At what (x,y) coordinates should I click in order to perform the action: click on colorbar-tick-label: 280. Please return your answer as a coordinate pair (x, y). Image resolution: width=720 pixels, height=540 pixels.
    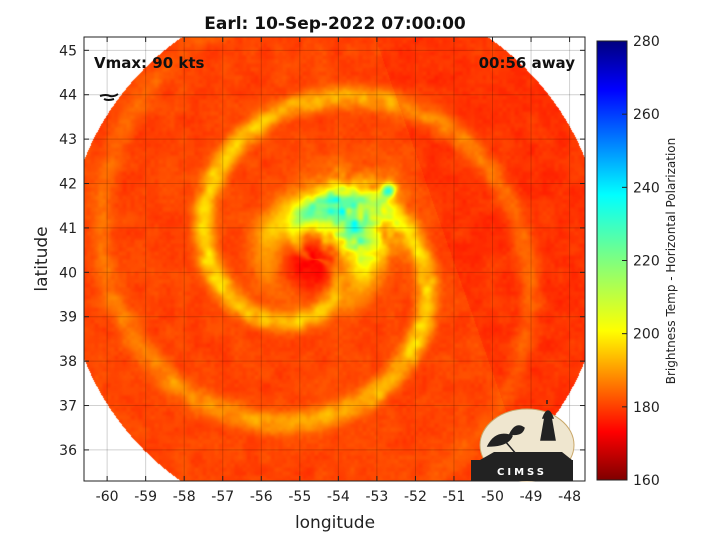
    Looking at the image, I should click on (646, 42).